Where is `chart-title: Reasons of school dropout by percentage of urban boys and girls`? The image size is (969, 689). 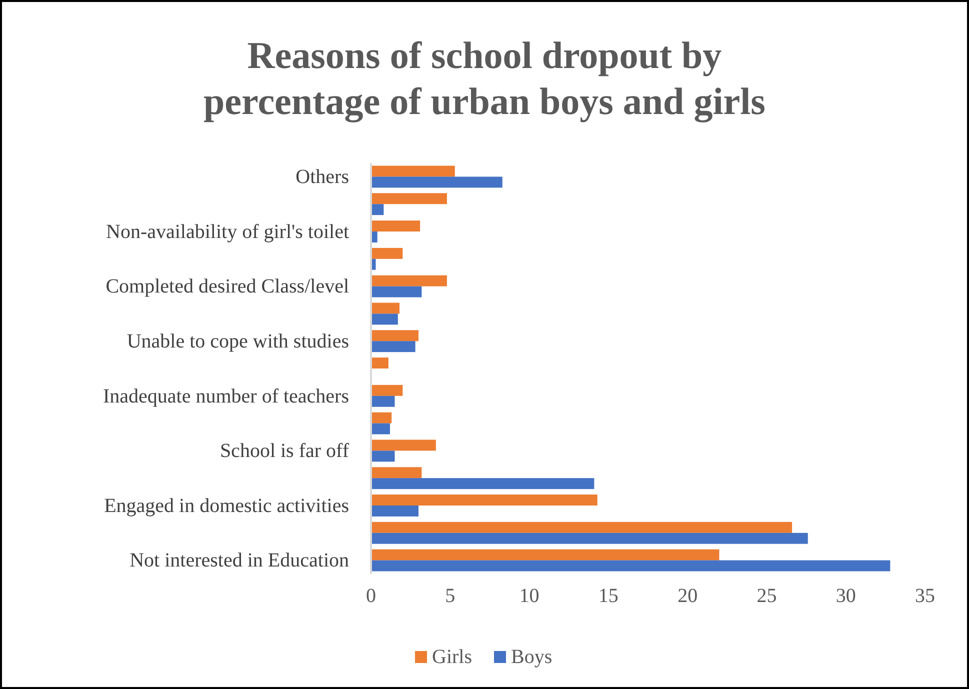 chart-title: Reasons of school dropout by percentage of urban boys and girls is located at coordinates (485, 79).